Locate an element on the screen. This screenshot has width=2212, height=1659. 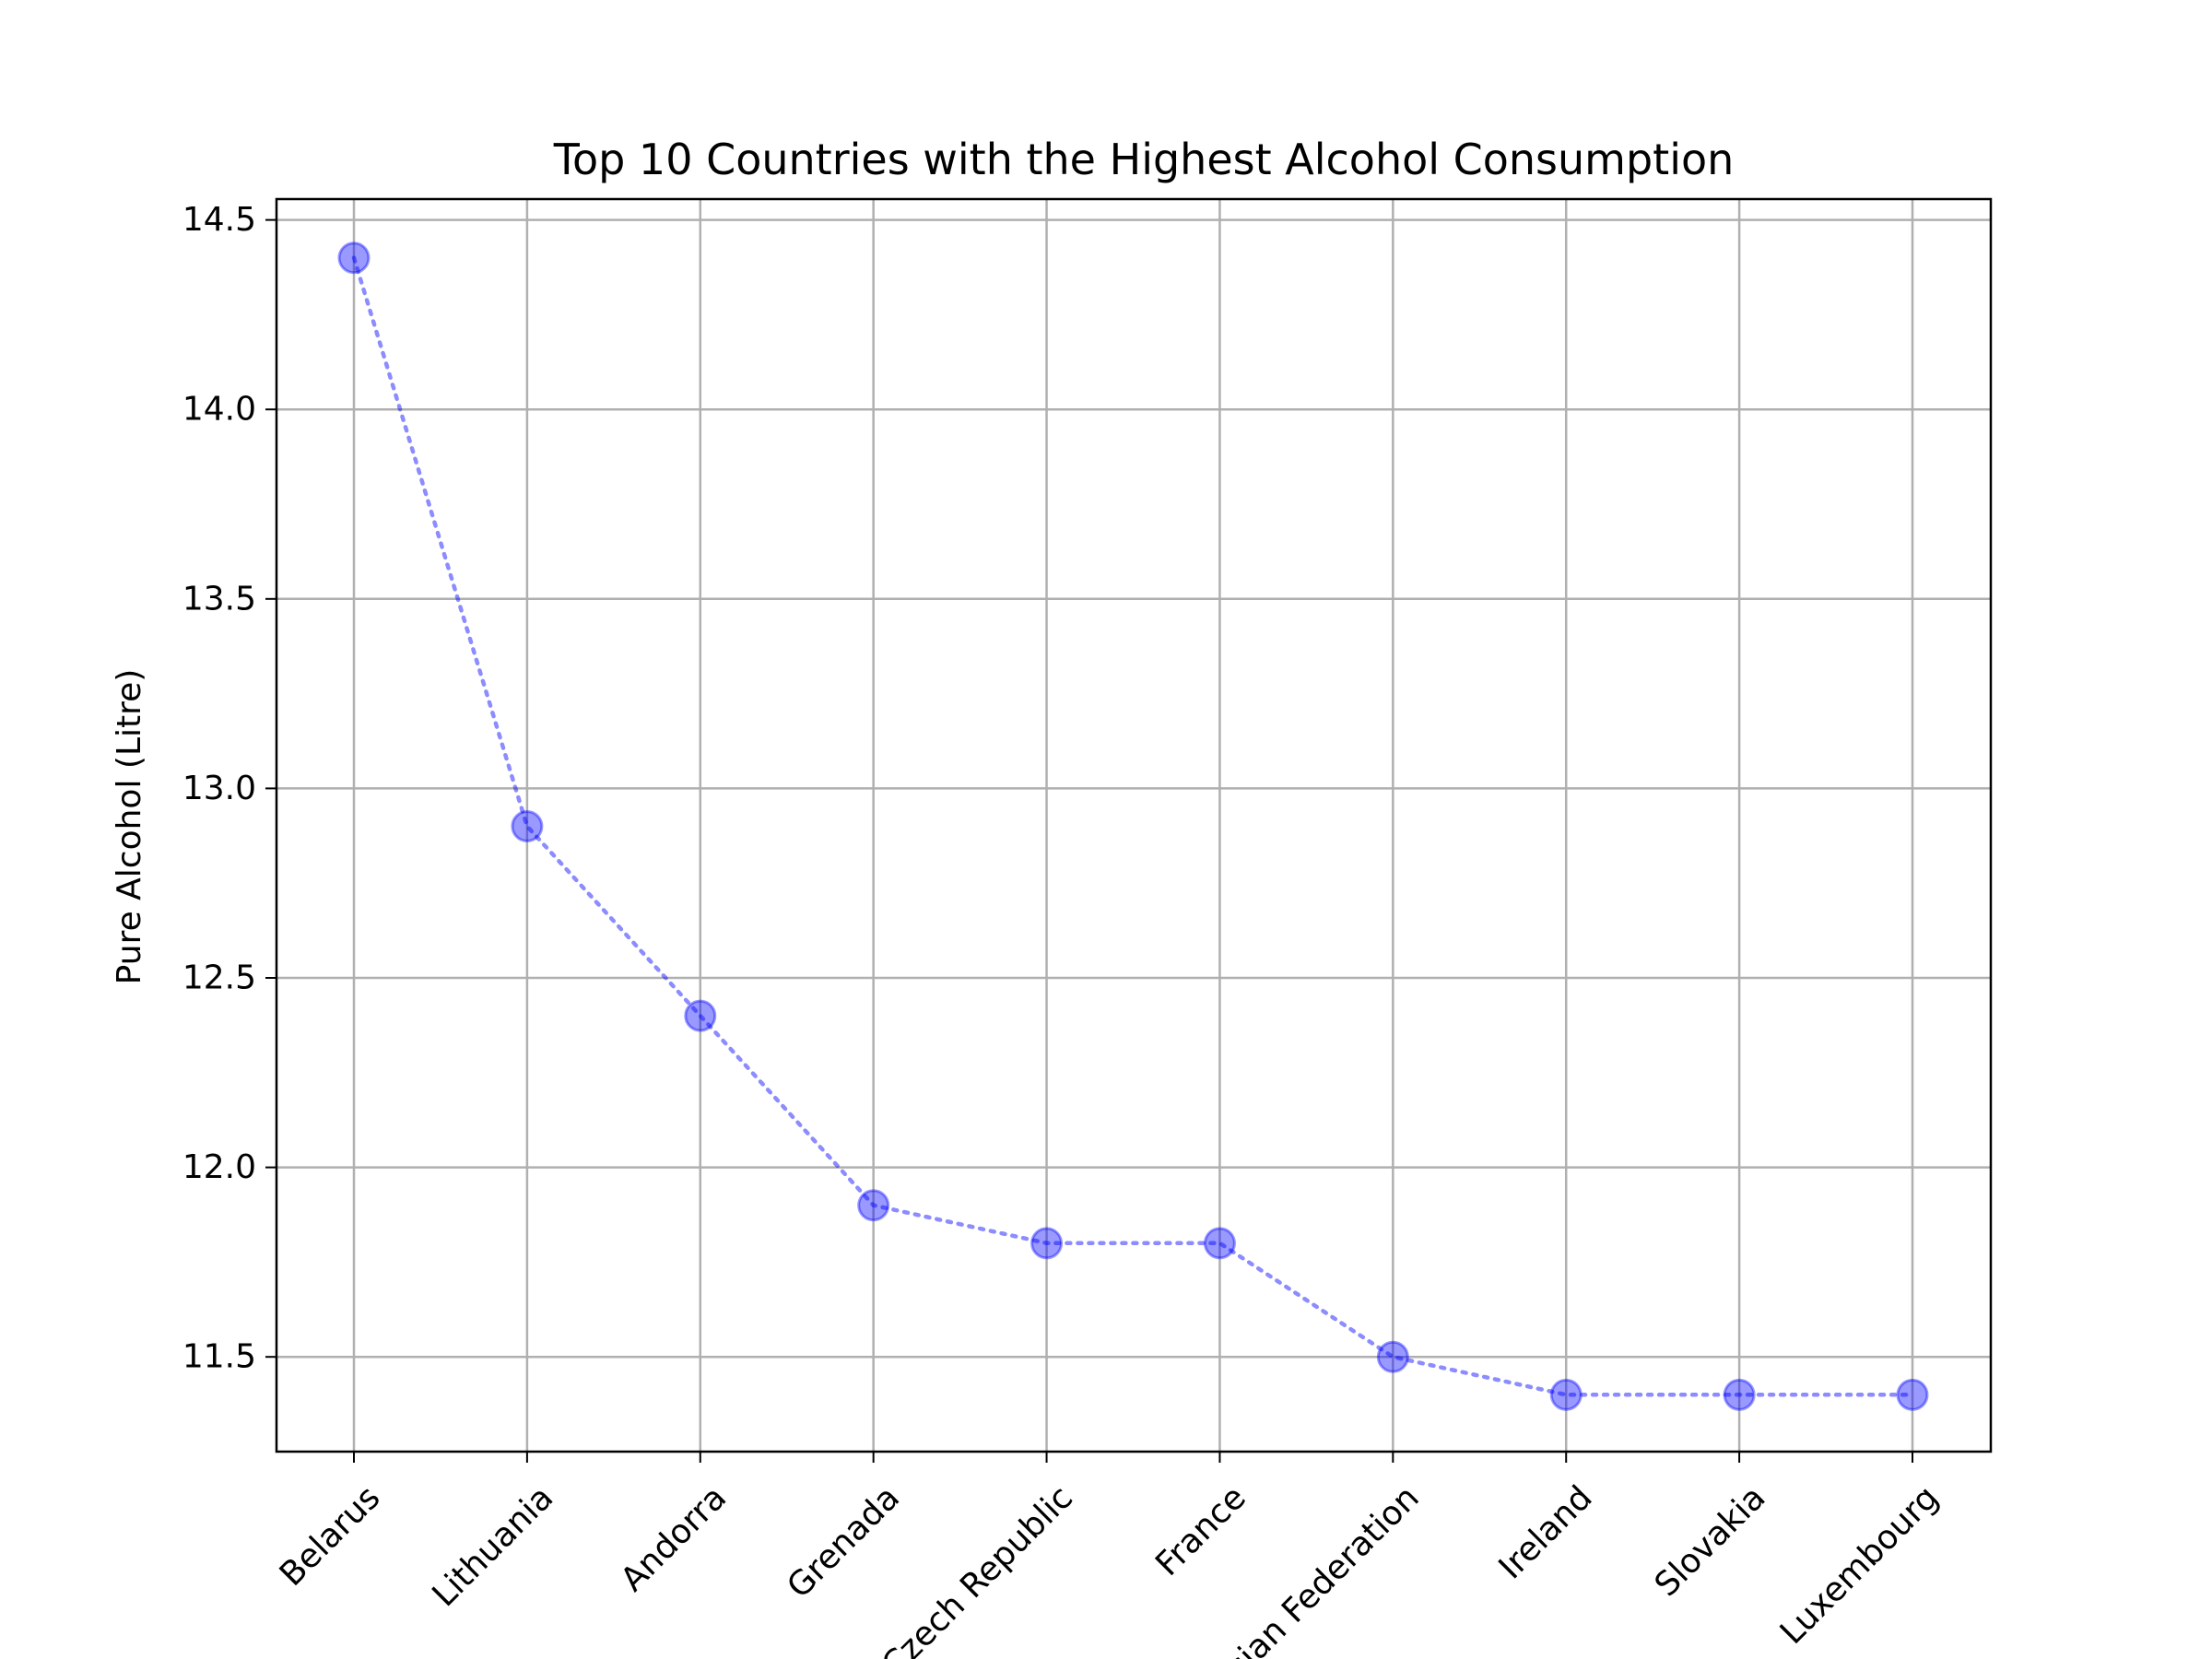
y-tick-label: 13.0 is located at coordinates (219, 788).